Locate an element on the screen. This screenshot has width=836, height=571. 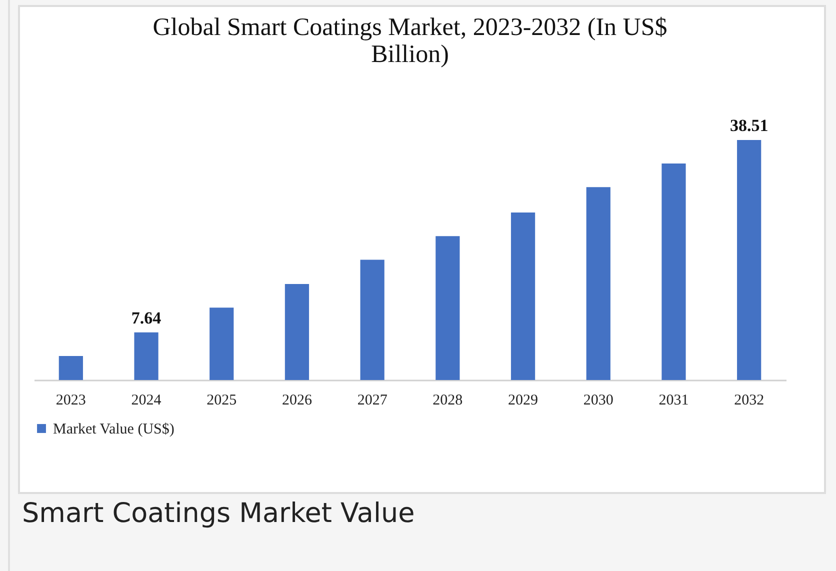
x-tick-label: 2024 is located at coordinates (146, 400).